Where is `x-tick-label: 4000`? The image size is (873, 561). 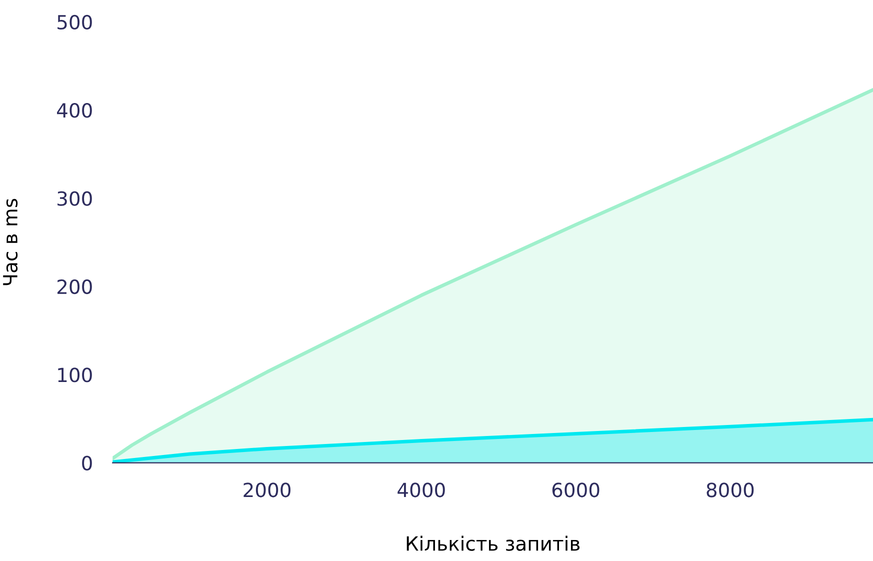
x-tick-label: 4000 is located at coordinates (421, 490).